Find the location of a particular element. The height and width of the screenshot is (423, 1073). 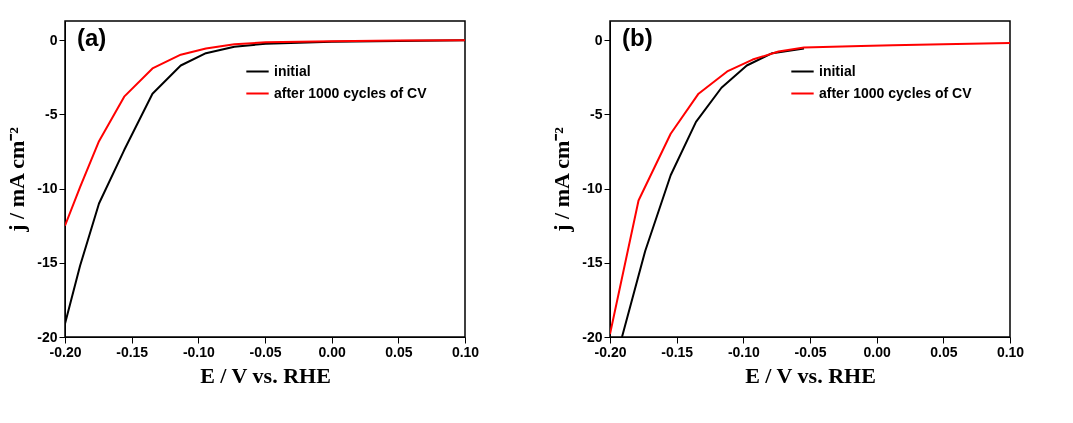

chart-title: (a) is located at coordinates (92, 37).